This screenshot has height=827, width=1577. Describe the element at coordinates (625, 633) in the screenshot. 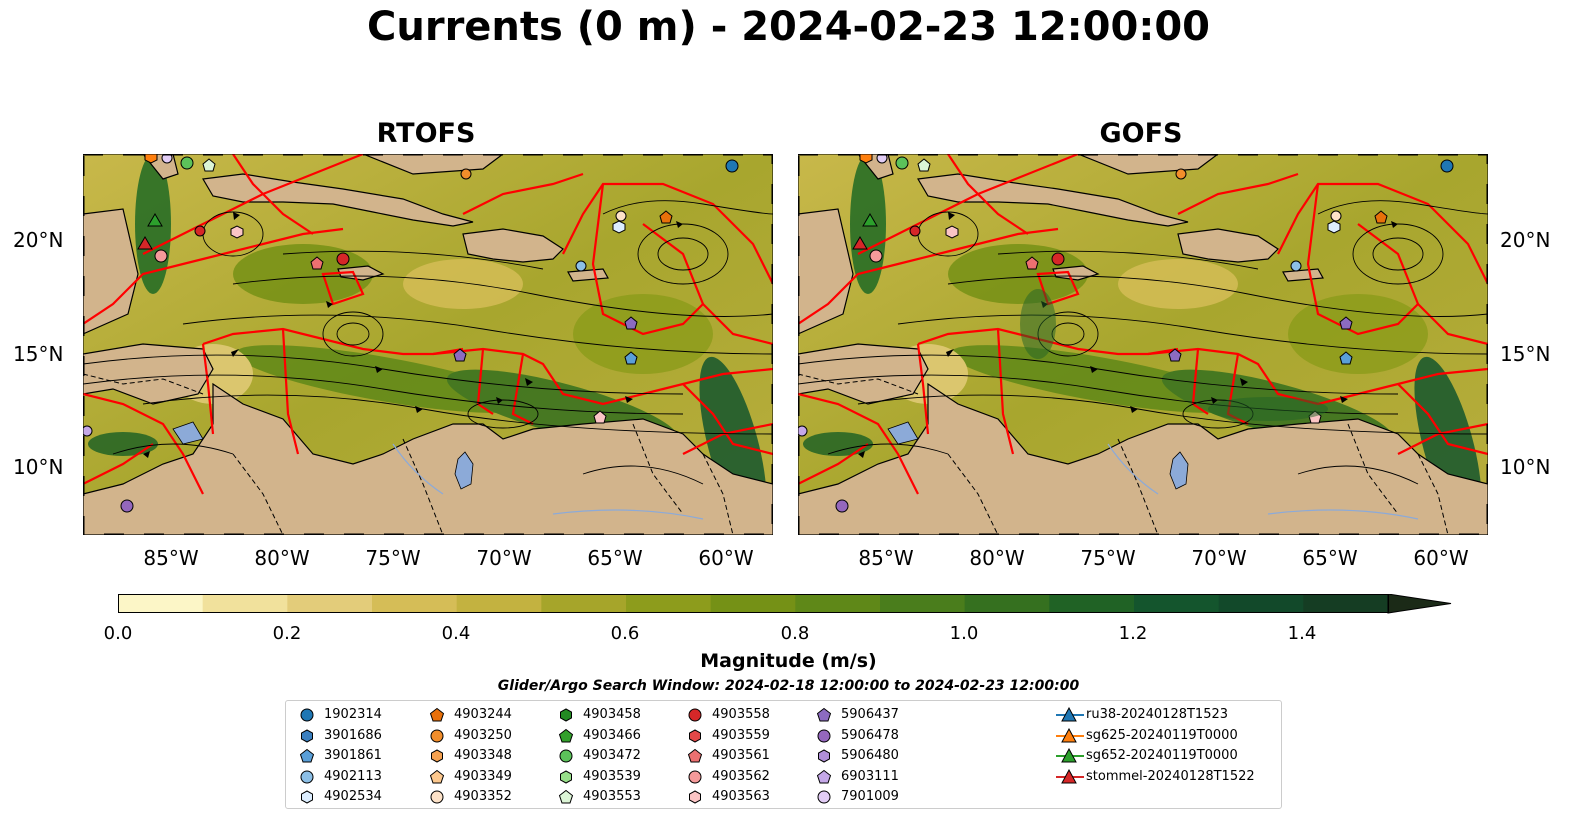

I see `colorbar-tick: 0.6` at that location.